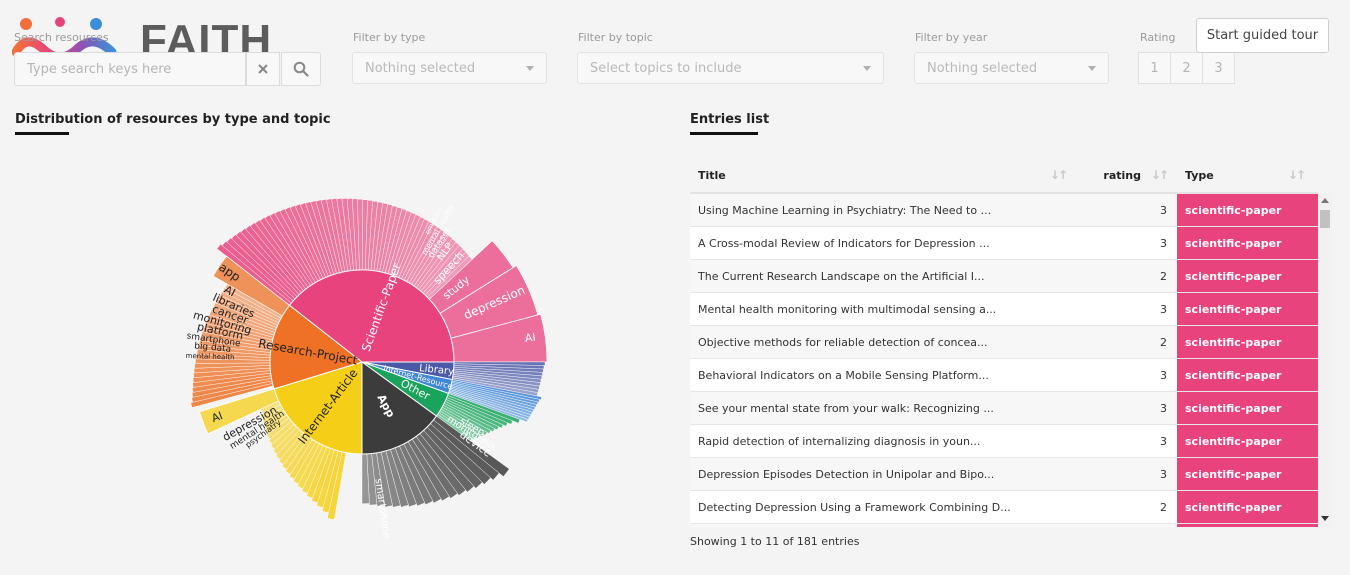  I want to click on search-icon, so click(301, 69).